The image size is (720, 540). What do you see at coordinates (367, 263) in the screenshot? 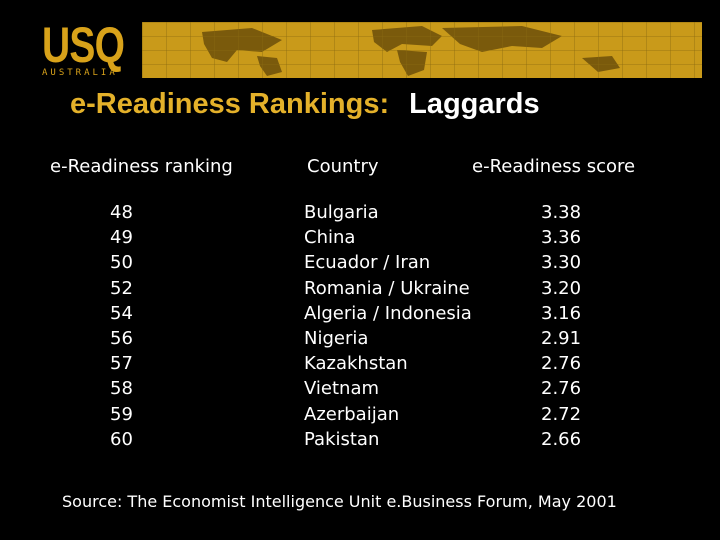
I see `country-cell: Ecuador / Iran` at bounding box center [367, 263].